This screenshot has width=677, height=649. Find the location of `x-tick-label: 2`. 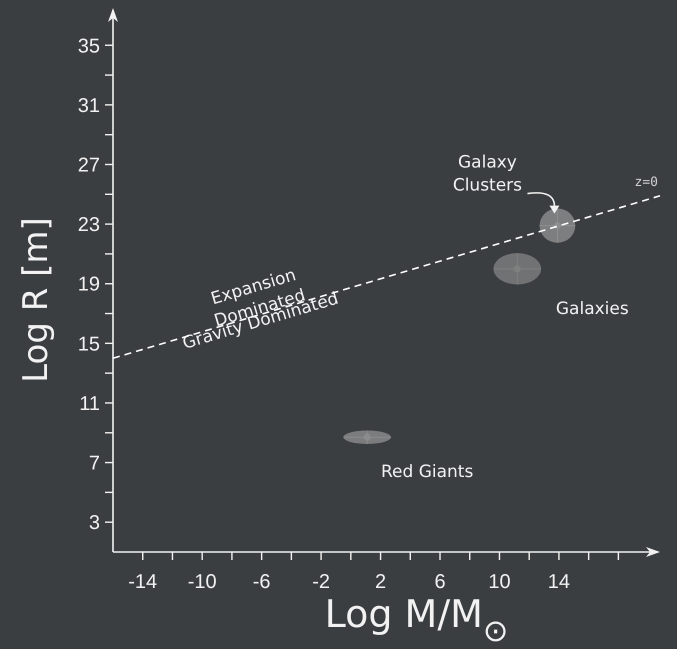

x-tick-label: 2 is located at coordinates (380, 582).